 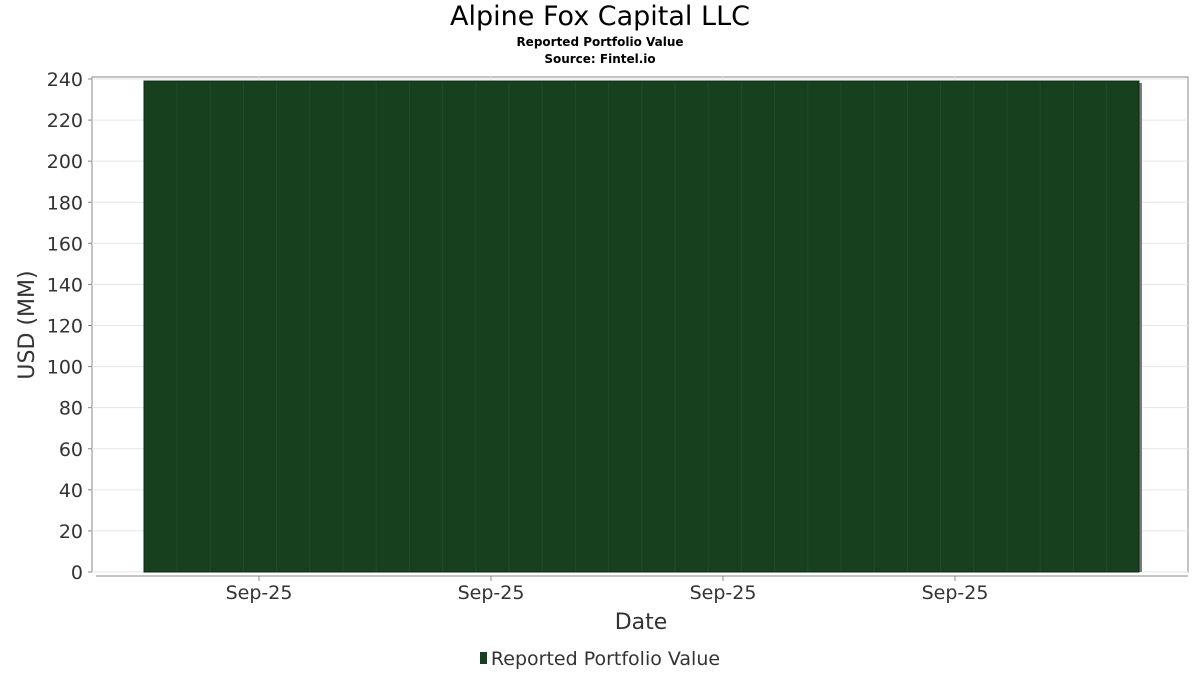 I want to click on y-tick-label: 60, so click(x=71, y=450).